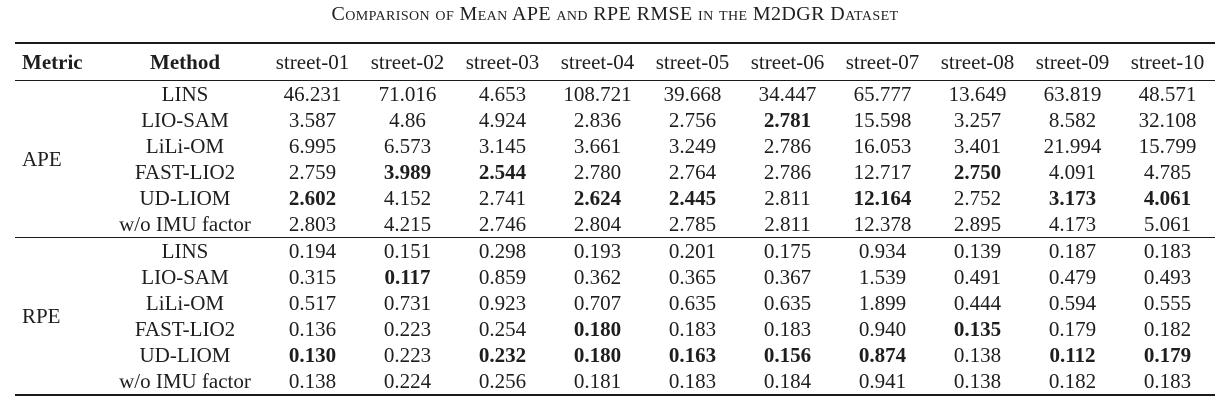  Describe the element at coordinates (407, 171) in the screenshot. I see `value-cell: 3.989` at that location.